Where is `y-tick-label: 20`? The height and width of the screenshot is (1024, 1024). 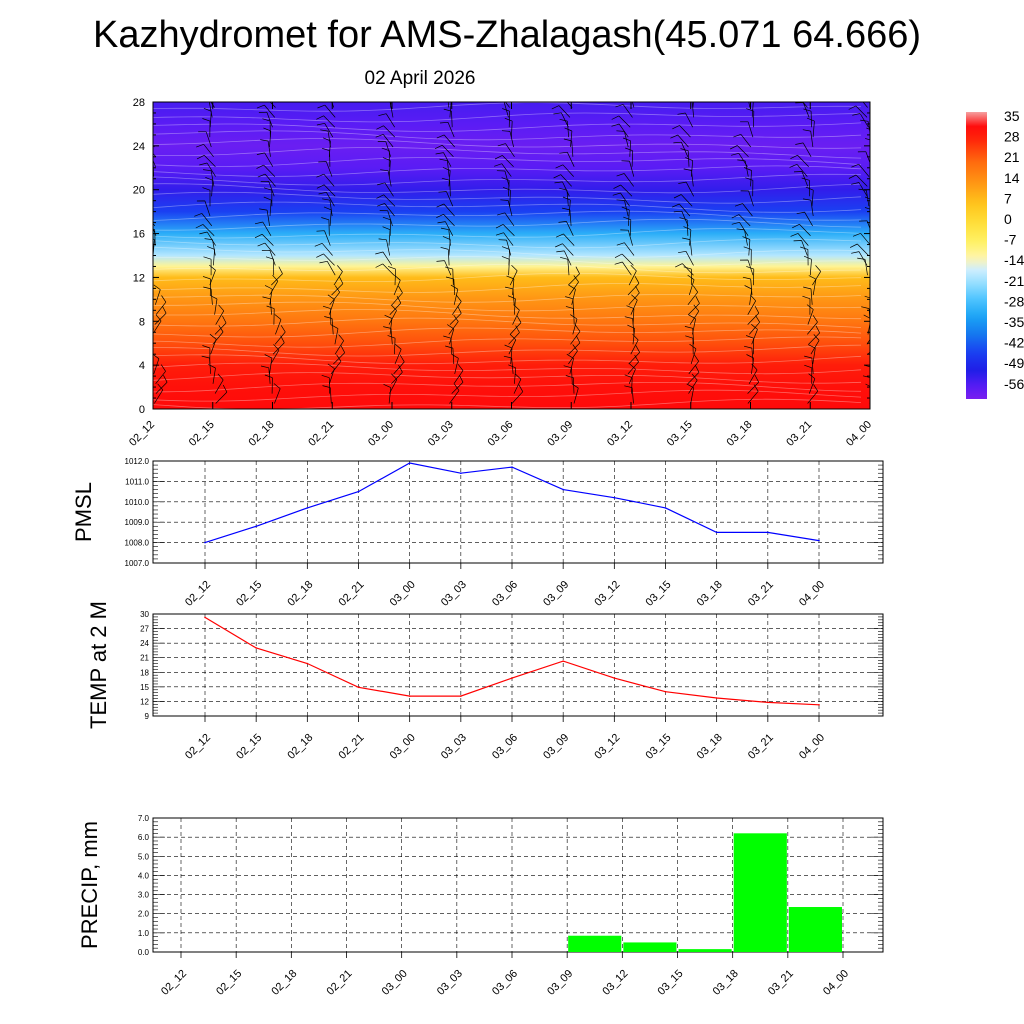
y-tick-label: 20 is located at coordinates (139, 191).